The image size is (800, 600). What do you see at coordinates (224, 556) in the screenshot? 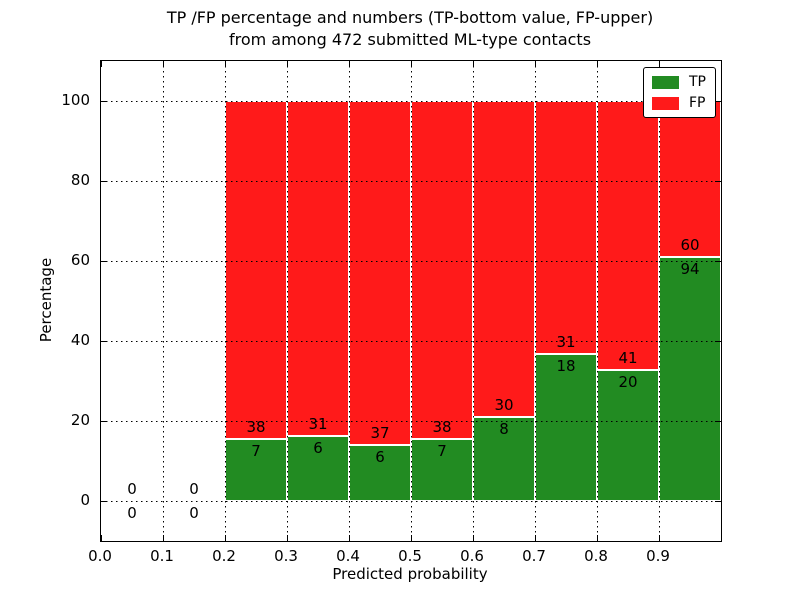
I see `x-tick-label: 0.2` at bounding box center [224, 556].